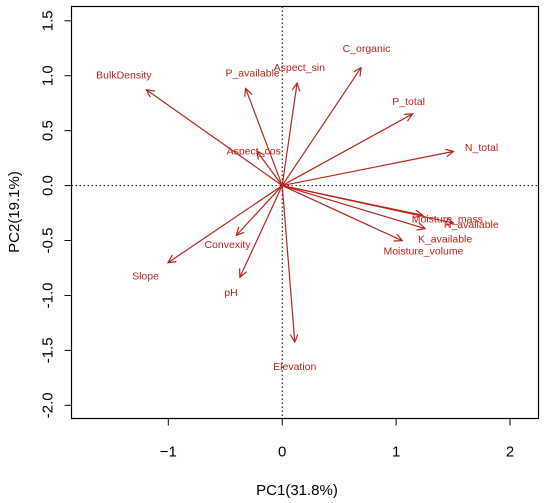 This screenshot has height=503, width=550. Describe the element at coordinates (230, 293) in the screenshot. I see `variable-label: pH` at that location.